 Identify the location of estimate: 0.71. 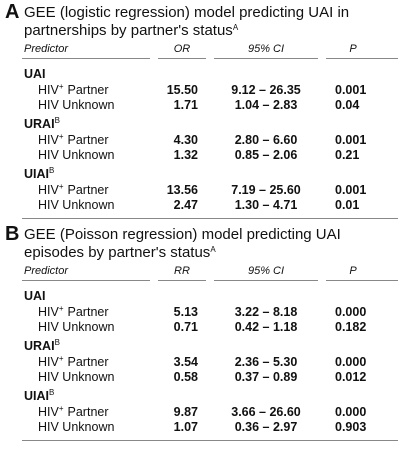
(185, 327).